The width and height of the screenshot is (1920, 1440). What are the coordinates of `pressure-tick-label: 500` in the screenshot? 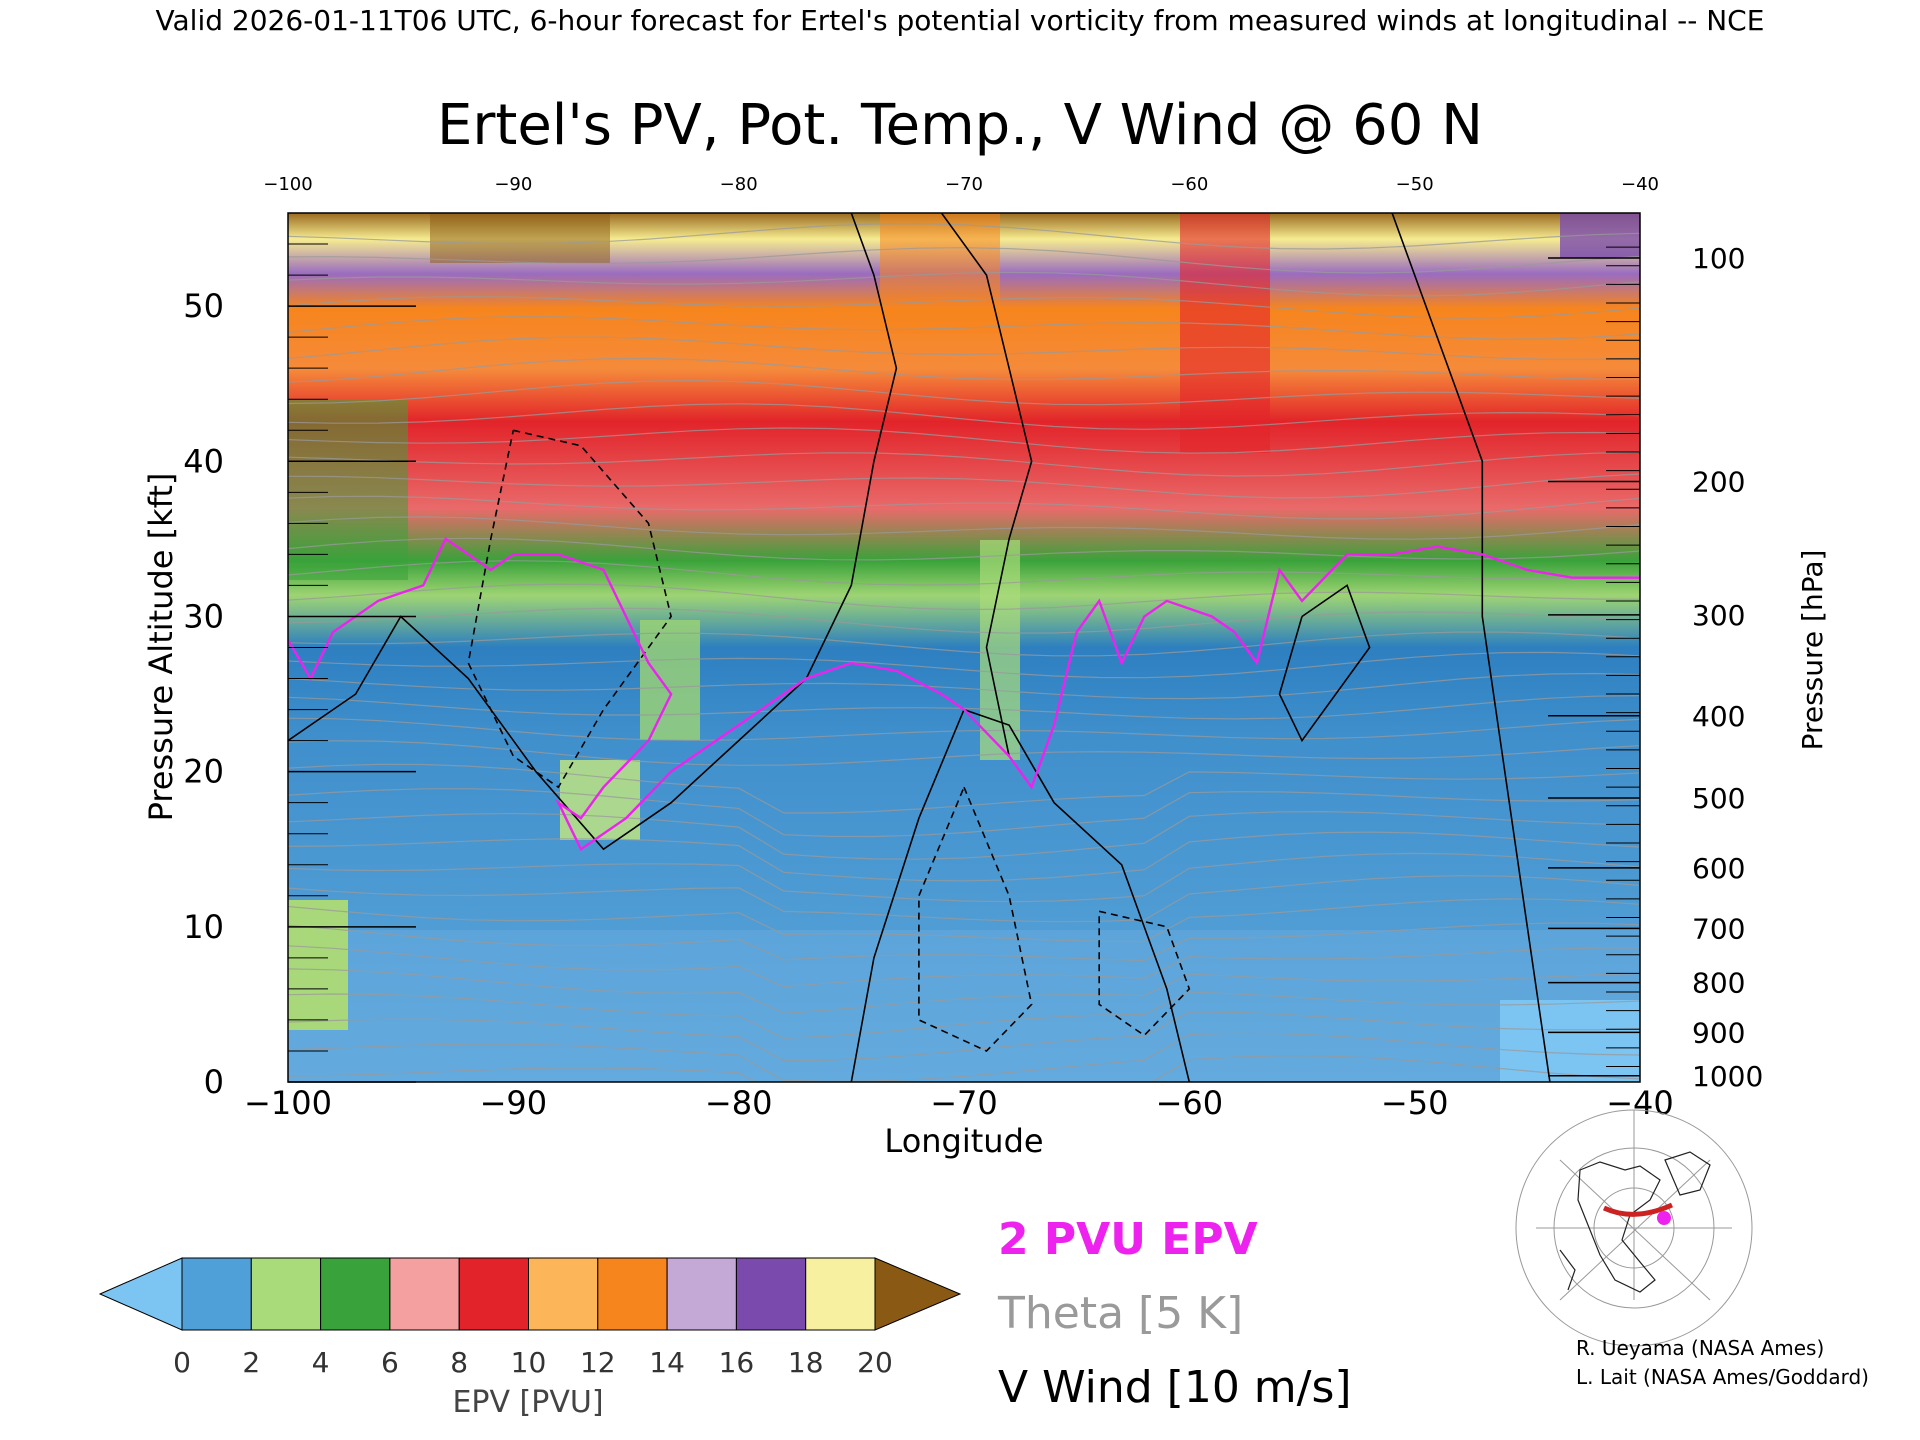 It's located at (1718, 798).